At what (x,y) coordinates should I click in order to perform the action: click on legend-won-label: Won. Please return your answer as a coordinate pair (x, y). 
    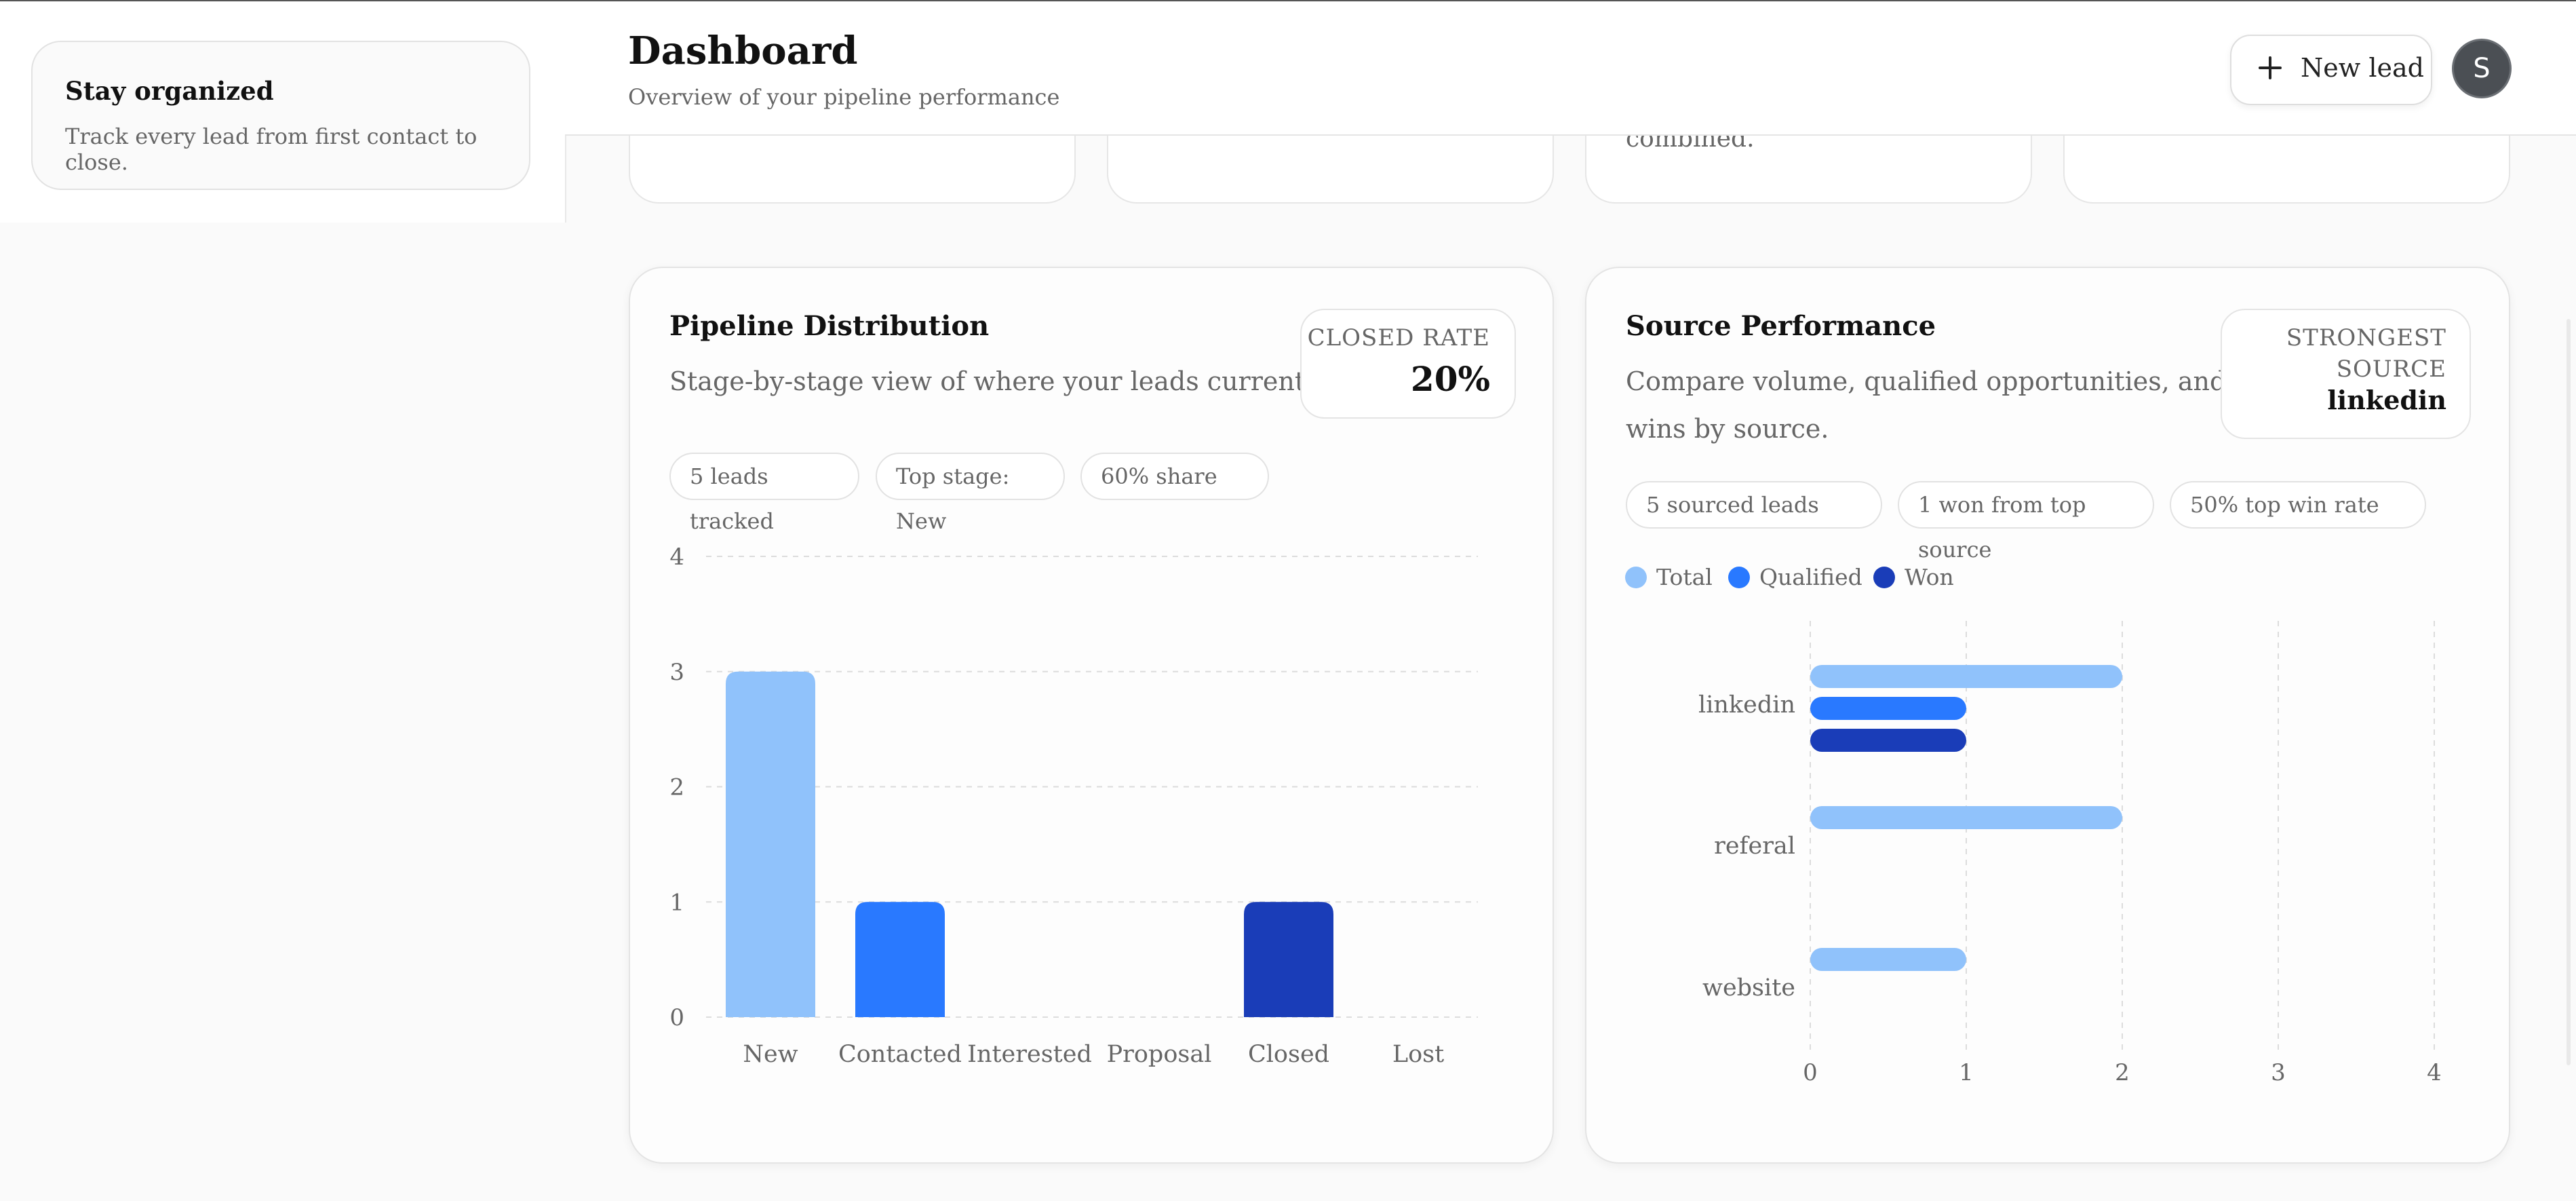
    Looking at the image, I should click on (1929, 577).